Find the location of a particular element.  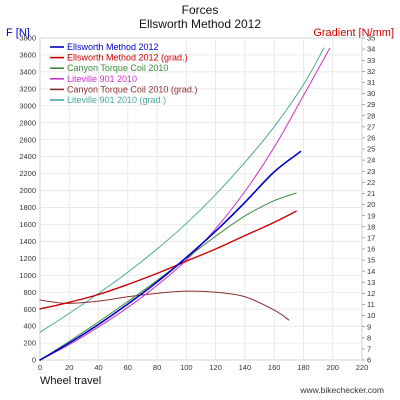

y-right-tick-label: 22 is located at coordinates (371, 182).